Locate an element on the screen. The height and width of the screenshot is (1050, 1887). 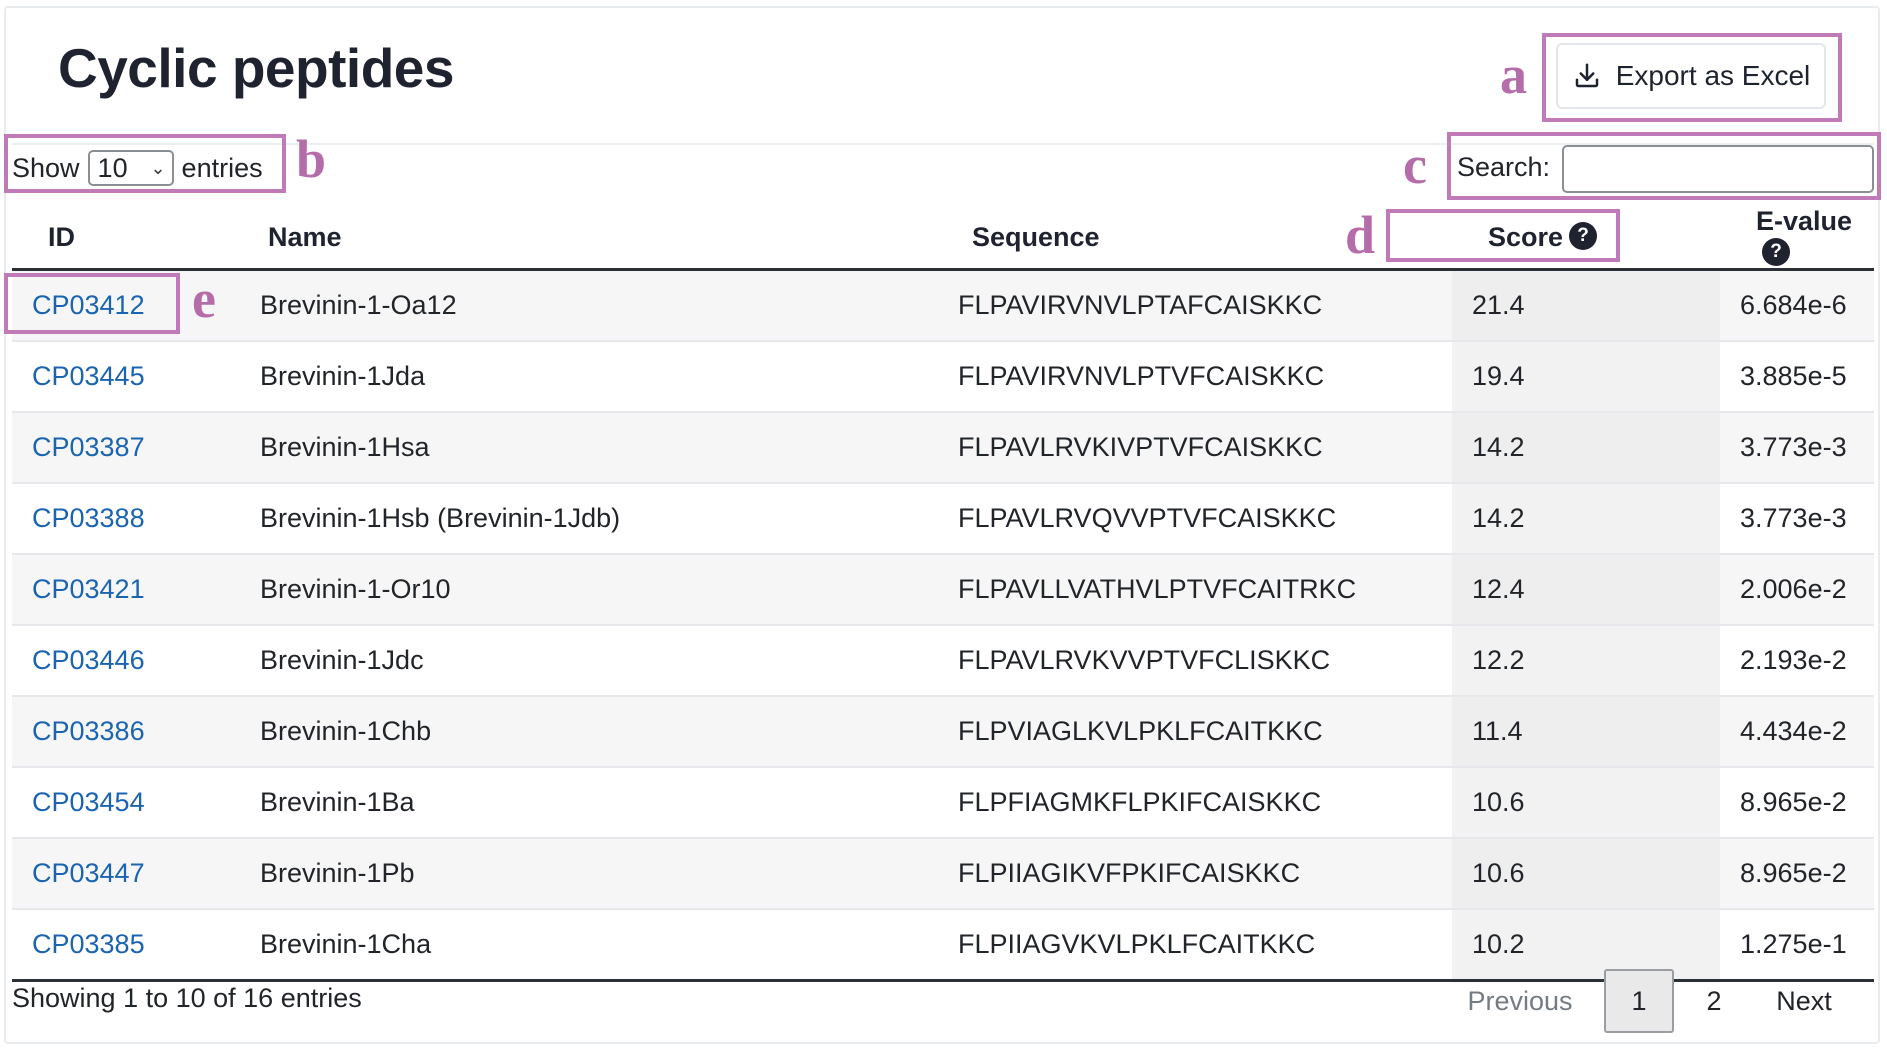
peptide-evalue: 2.006e-2 is located at coordinates (1797, 590).